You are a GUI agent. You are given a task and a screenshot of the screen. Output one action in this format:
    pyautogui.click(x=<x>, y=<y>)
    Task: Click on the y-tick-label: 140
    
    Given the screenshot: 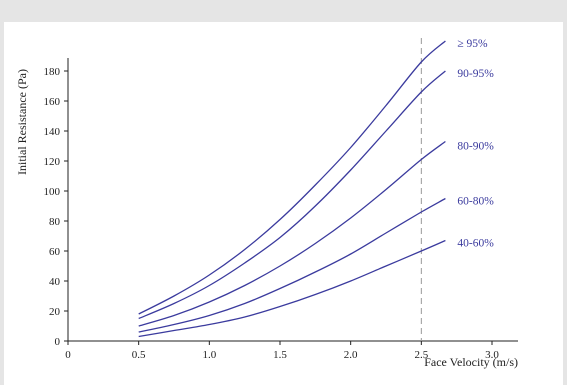 What is the action you would take?
    pyautogui.click(x=52, y=132)
    